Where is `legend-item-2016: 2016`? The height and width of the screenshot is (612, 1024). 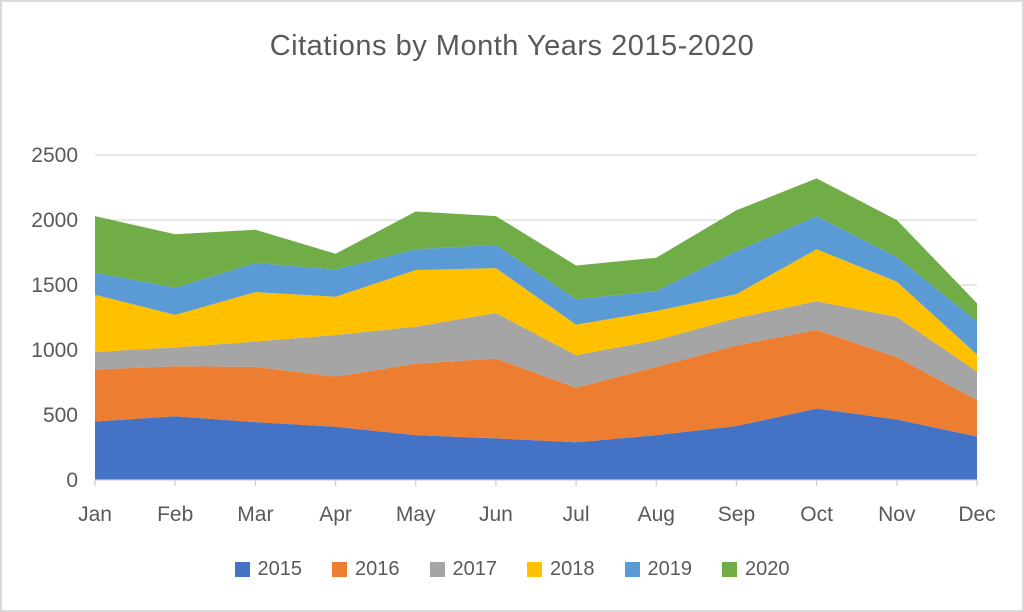
legend-item-2016: 2016 is located at coordinates (366, 569).